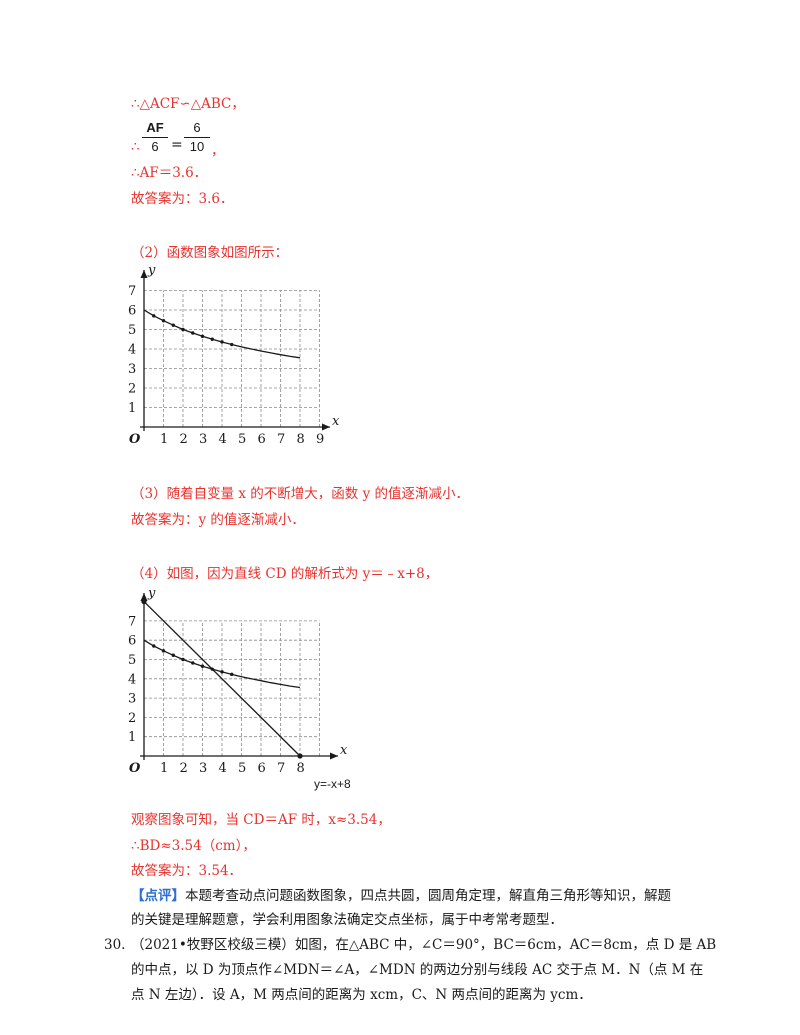 The width and height of the screenshot is (800, 1035). What do you see at coordinates (182, 199) in the screenshot?
I see `answer-line-1: 故答案为：3.6．` at bounding box center [182, 199].